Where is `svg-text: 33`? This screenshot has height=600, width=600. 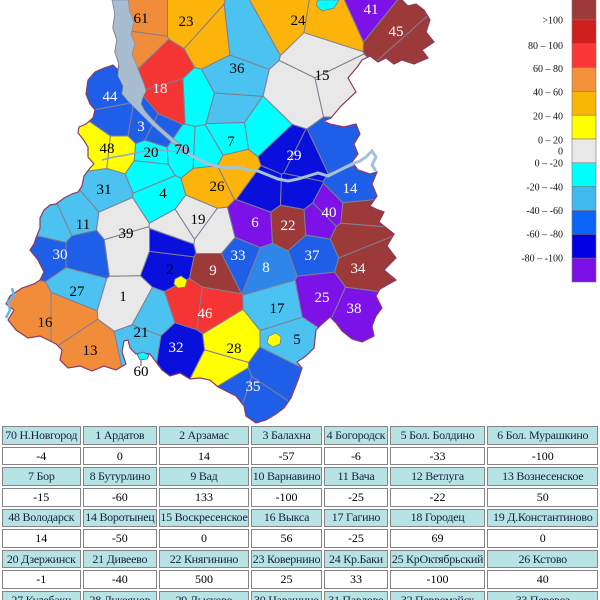
svg-text: 33 is located at coordinates (238, 256).